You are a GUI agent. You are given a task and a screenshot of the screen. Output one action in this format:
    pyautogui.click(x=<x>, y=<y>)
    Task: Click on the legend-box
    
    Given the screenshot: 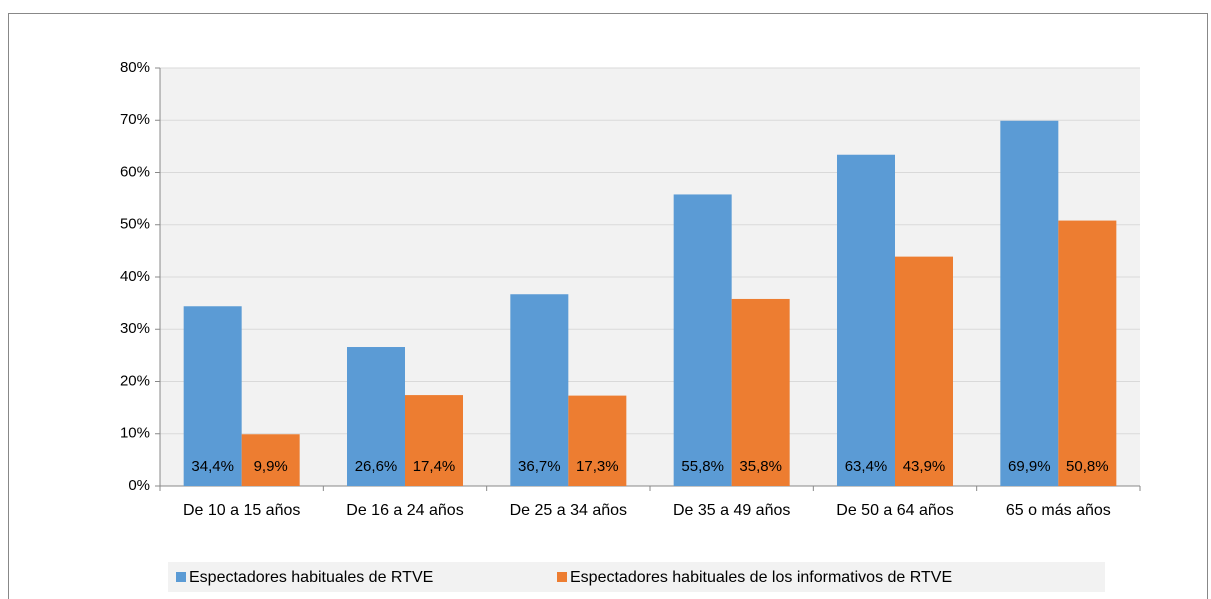 What is the action you would take?
    pyautogui.click(x=636, y=577)
    